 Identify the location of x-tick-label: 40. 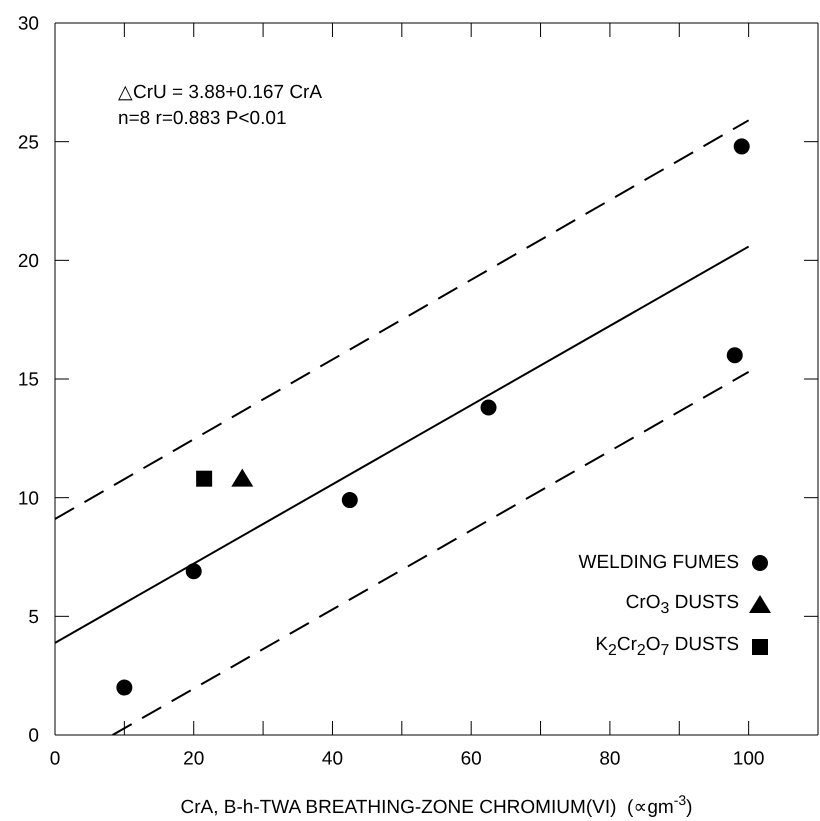
(333, 759).